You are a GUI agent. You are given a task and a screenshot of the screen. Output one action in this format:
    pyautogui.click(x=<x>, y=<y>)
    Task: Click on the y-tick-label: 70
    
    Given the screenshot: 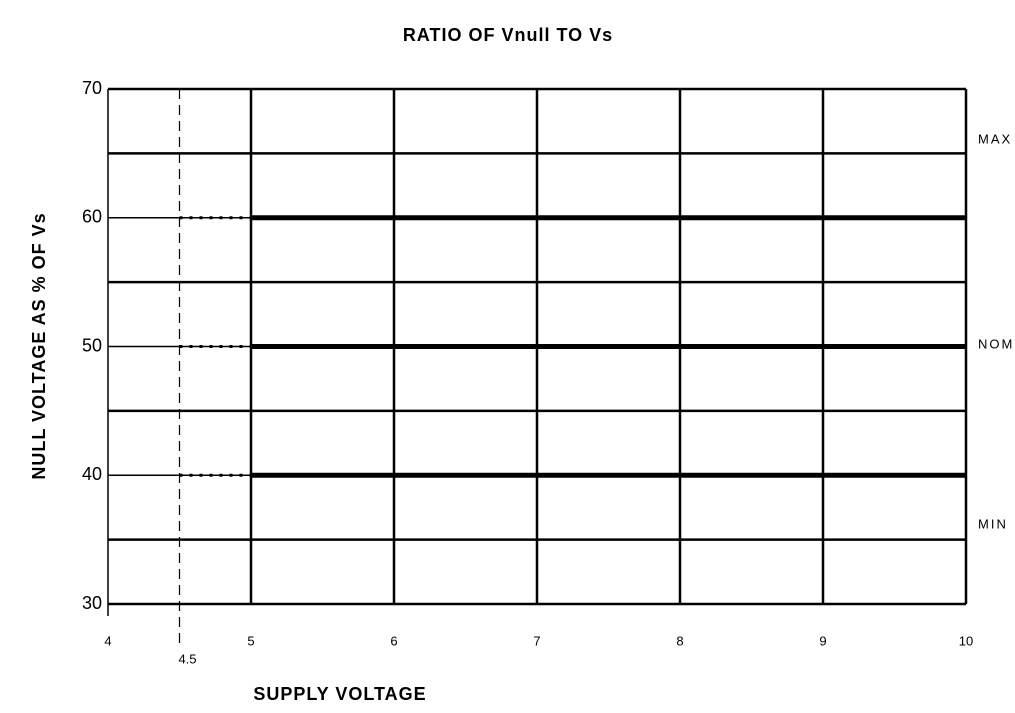 What is the action you would take?
    pyautogui.click(x=92, y=88)
    